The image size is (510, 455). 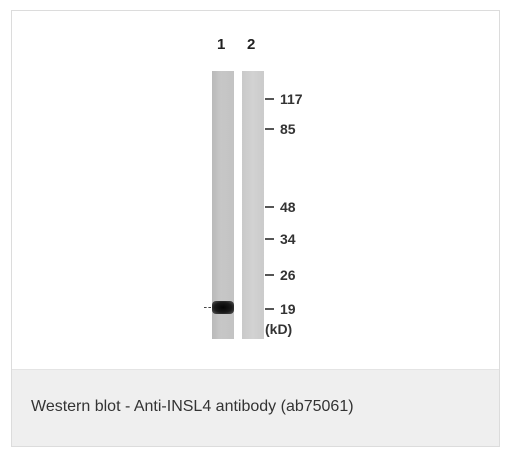 I want to click on marker-26: 26, so click(x=280, y=275).